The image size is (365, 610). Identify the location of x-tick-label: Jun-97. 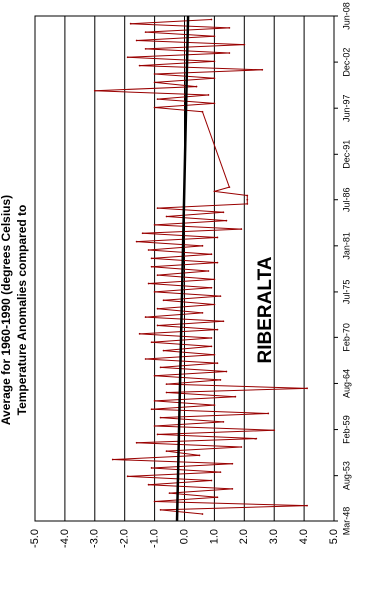
(346, 108).